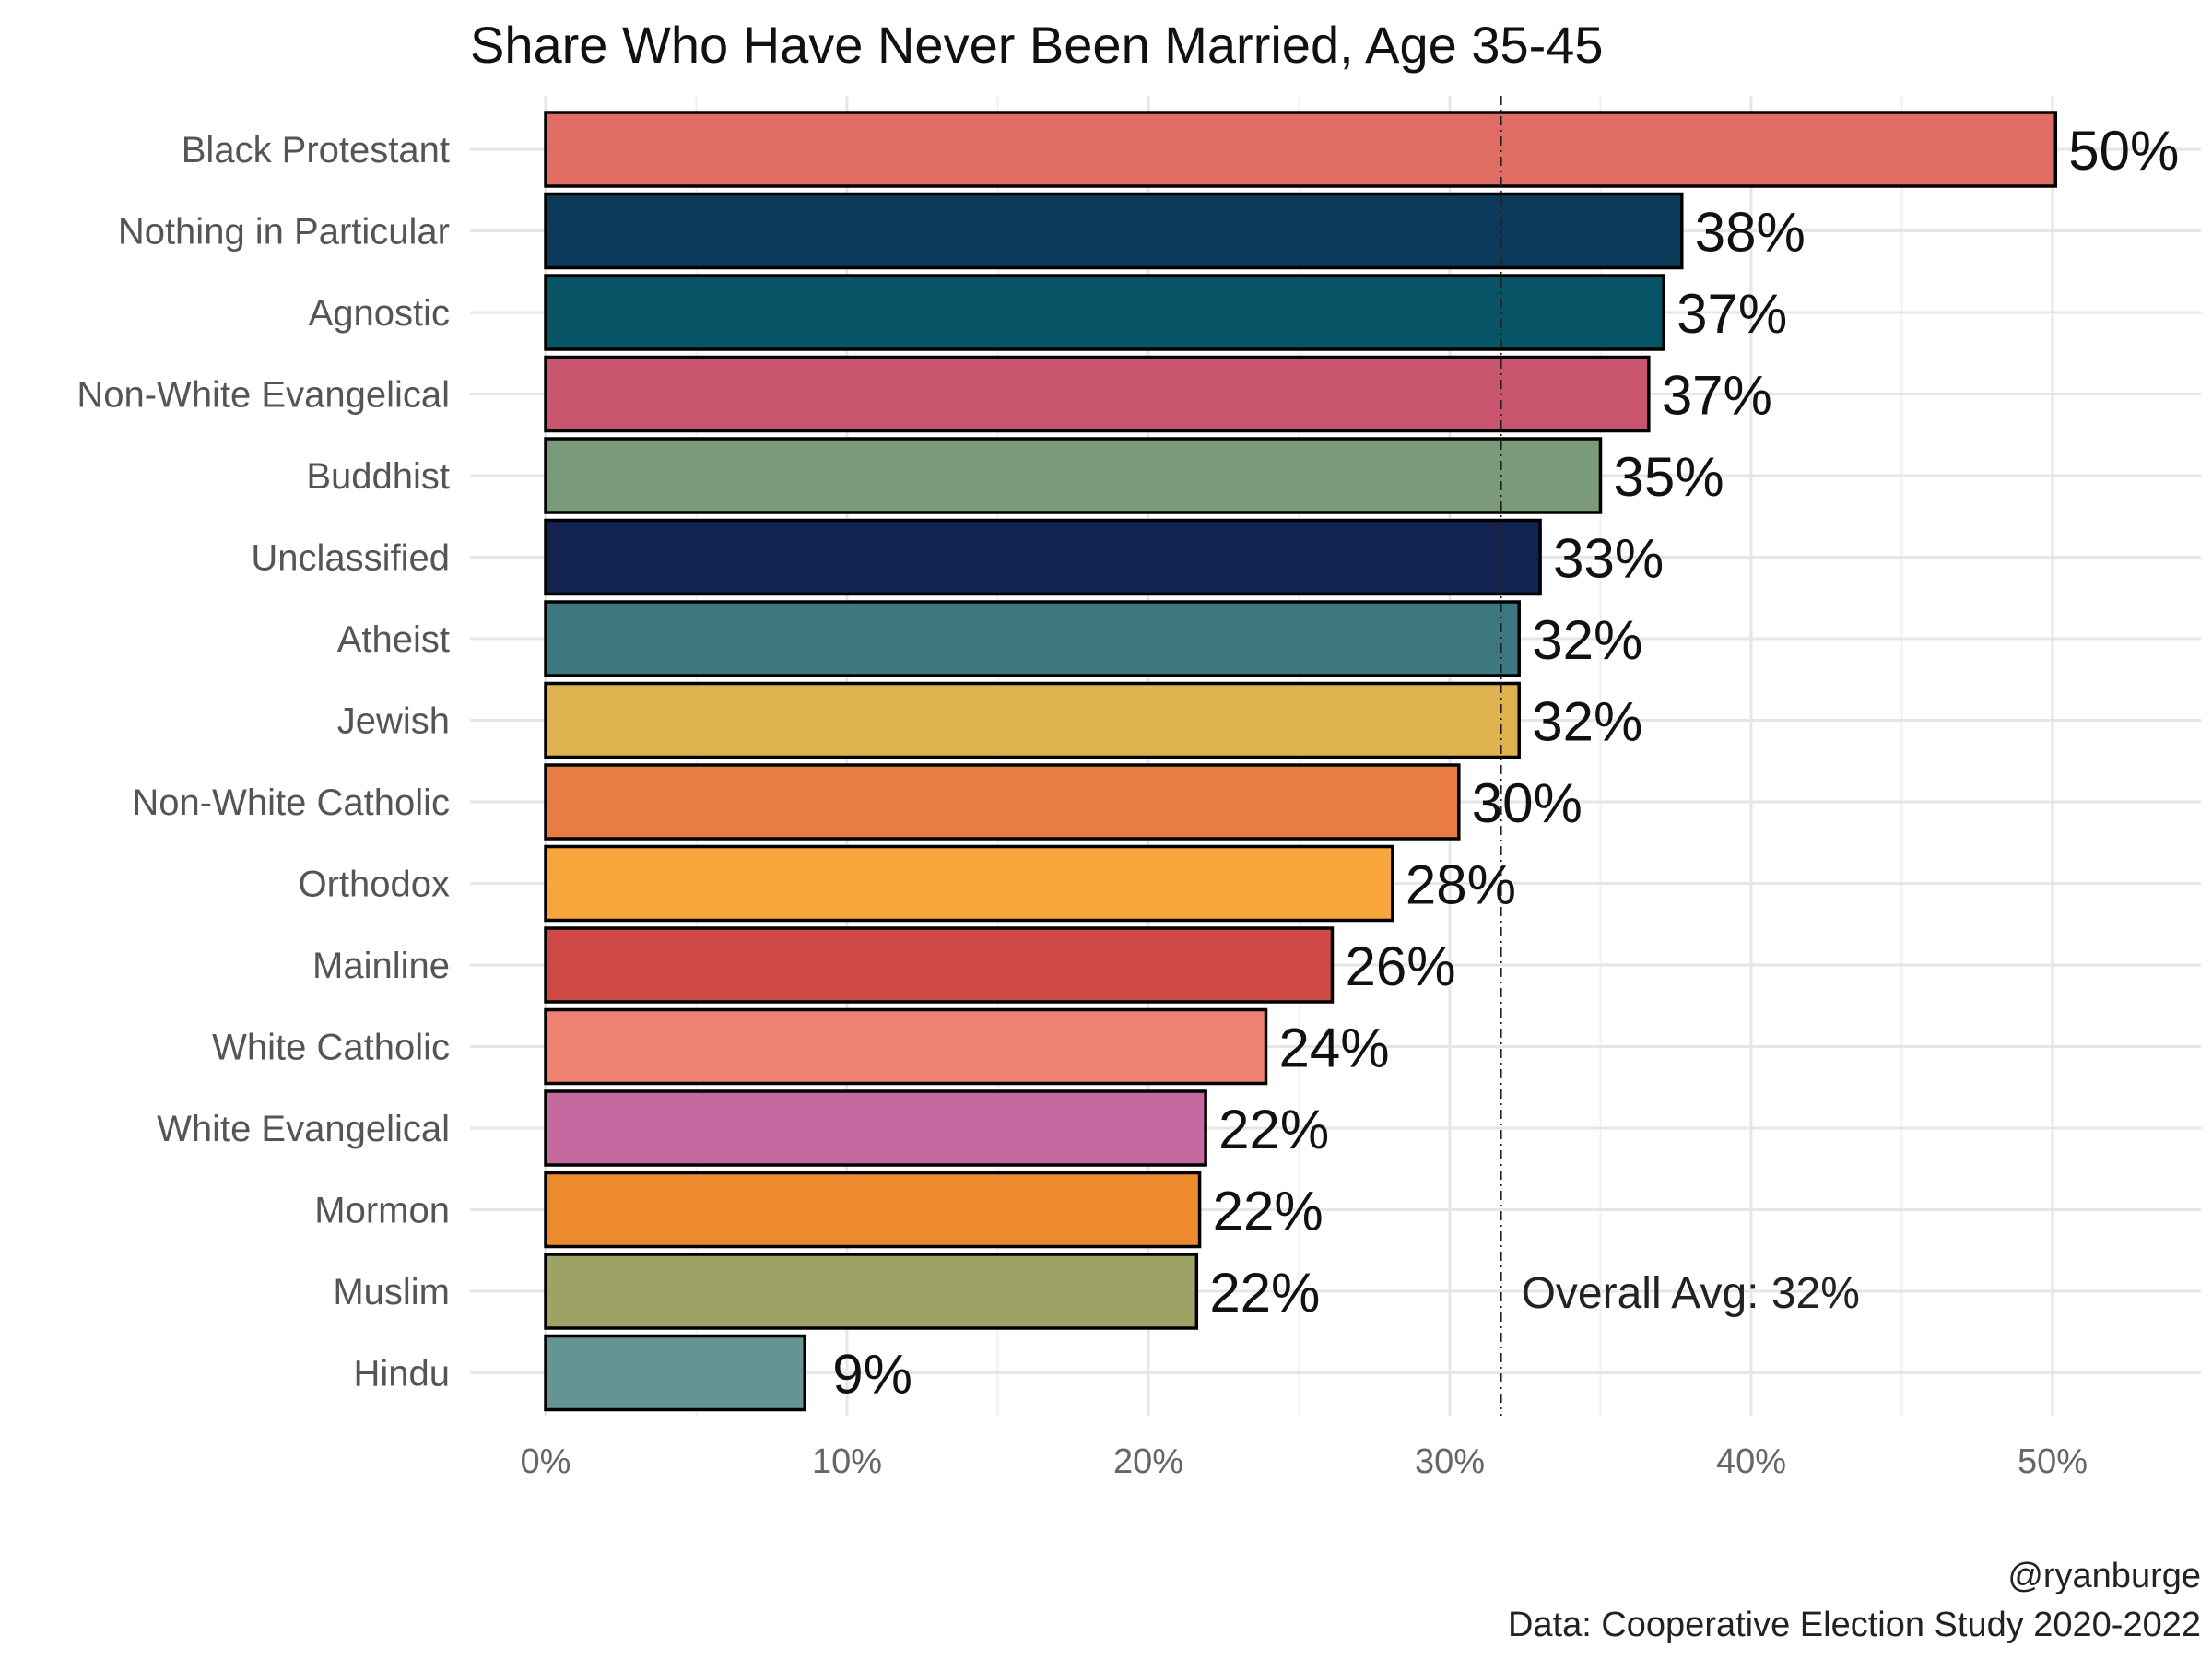  What do you see at coordinates (1751, 1461) in the screenshot?
I see `x-tick-label: 40%` at bounding box center [1751, 1461].